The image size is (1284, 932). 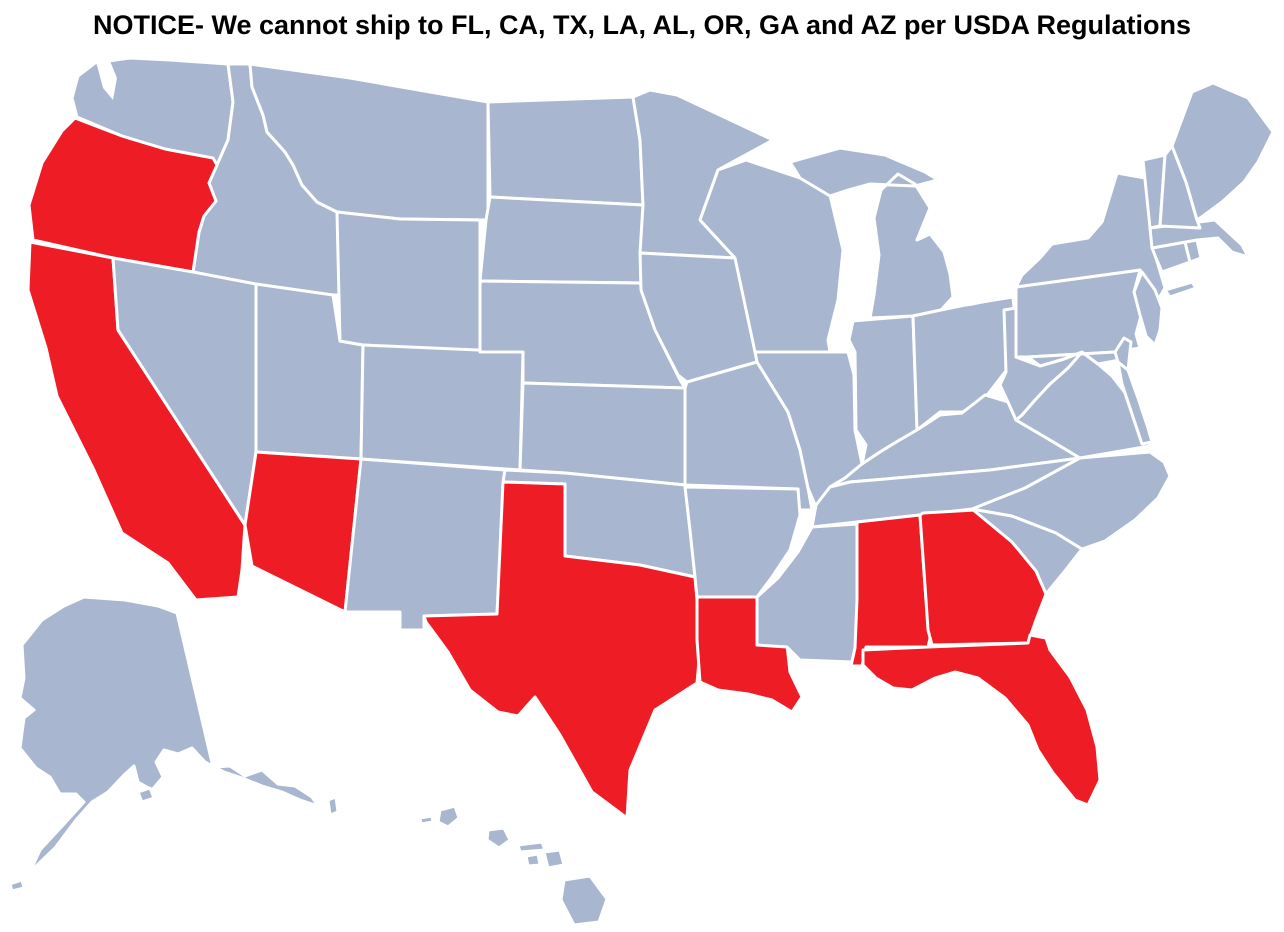 I want to click on state-new-mexico, so click(x=425, y=544).